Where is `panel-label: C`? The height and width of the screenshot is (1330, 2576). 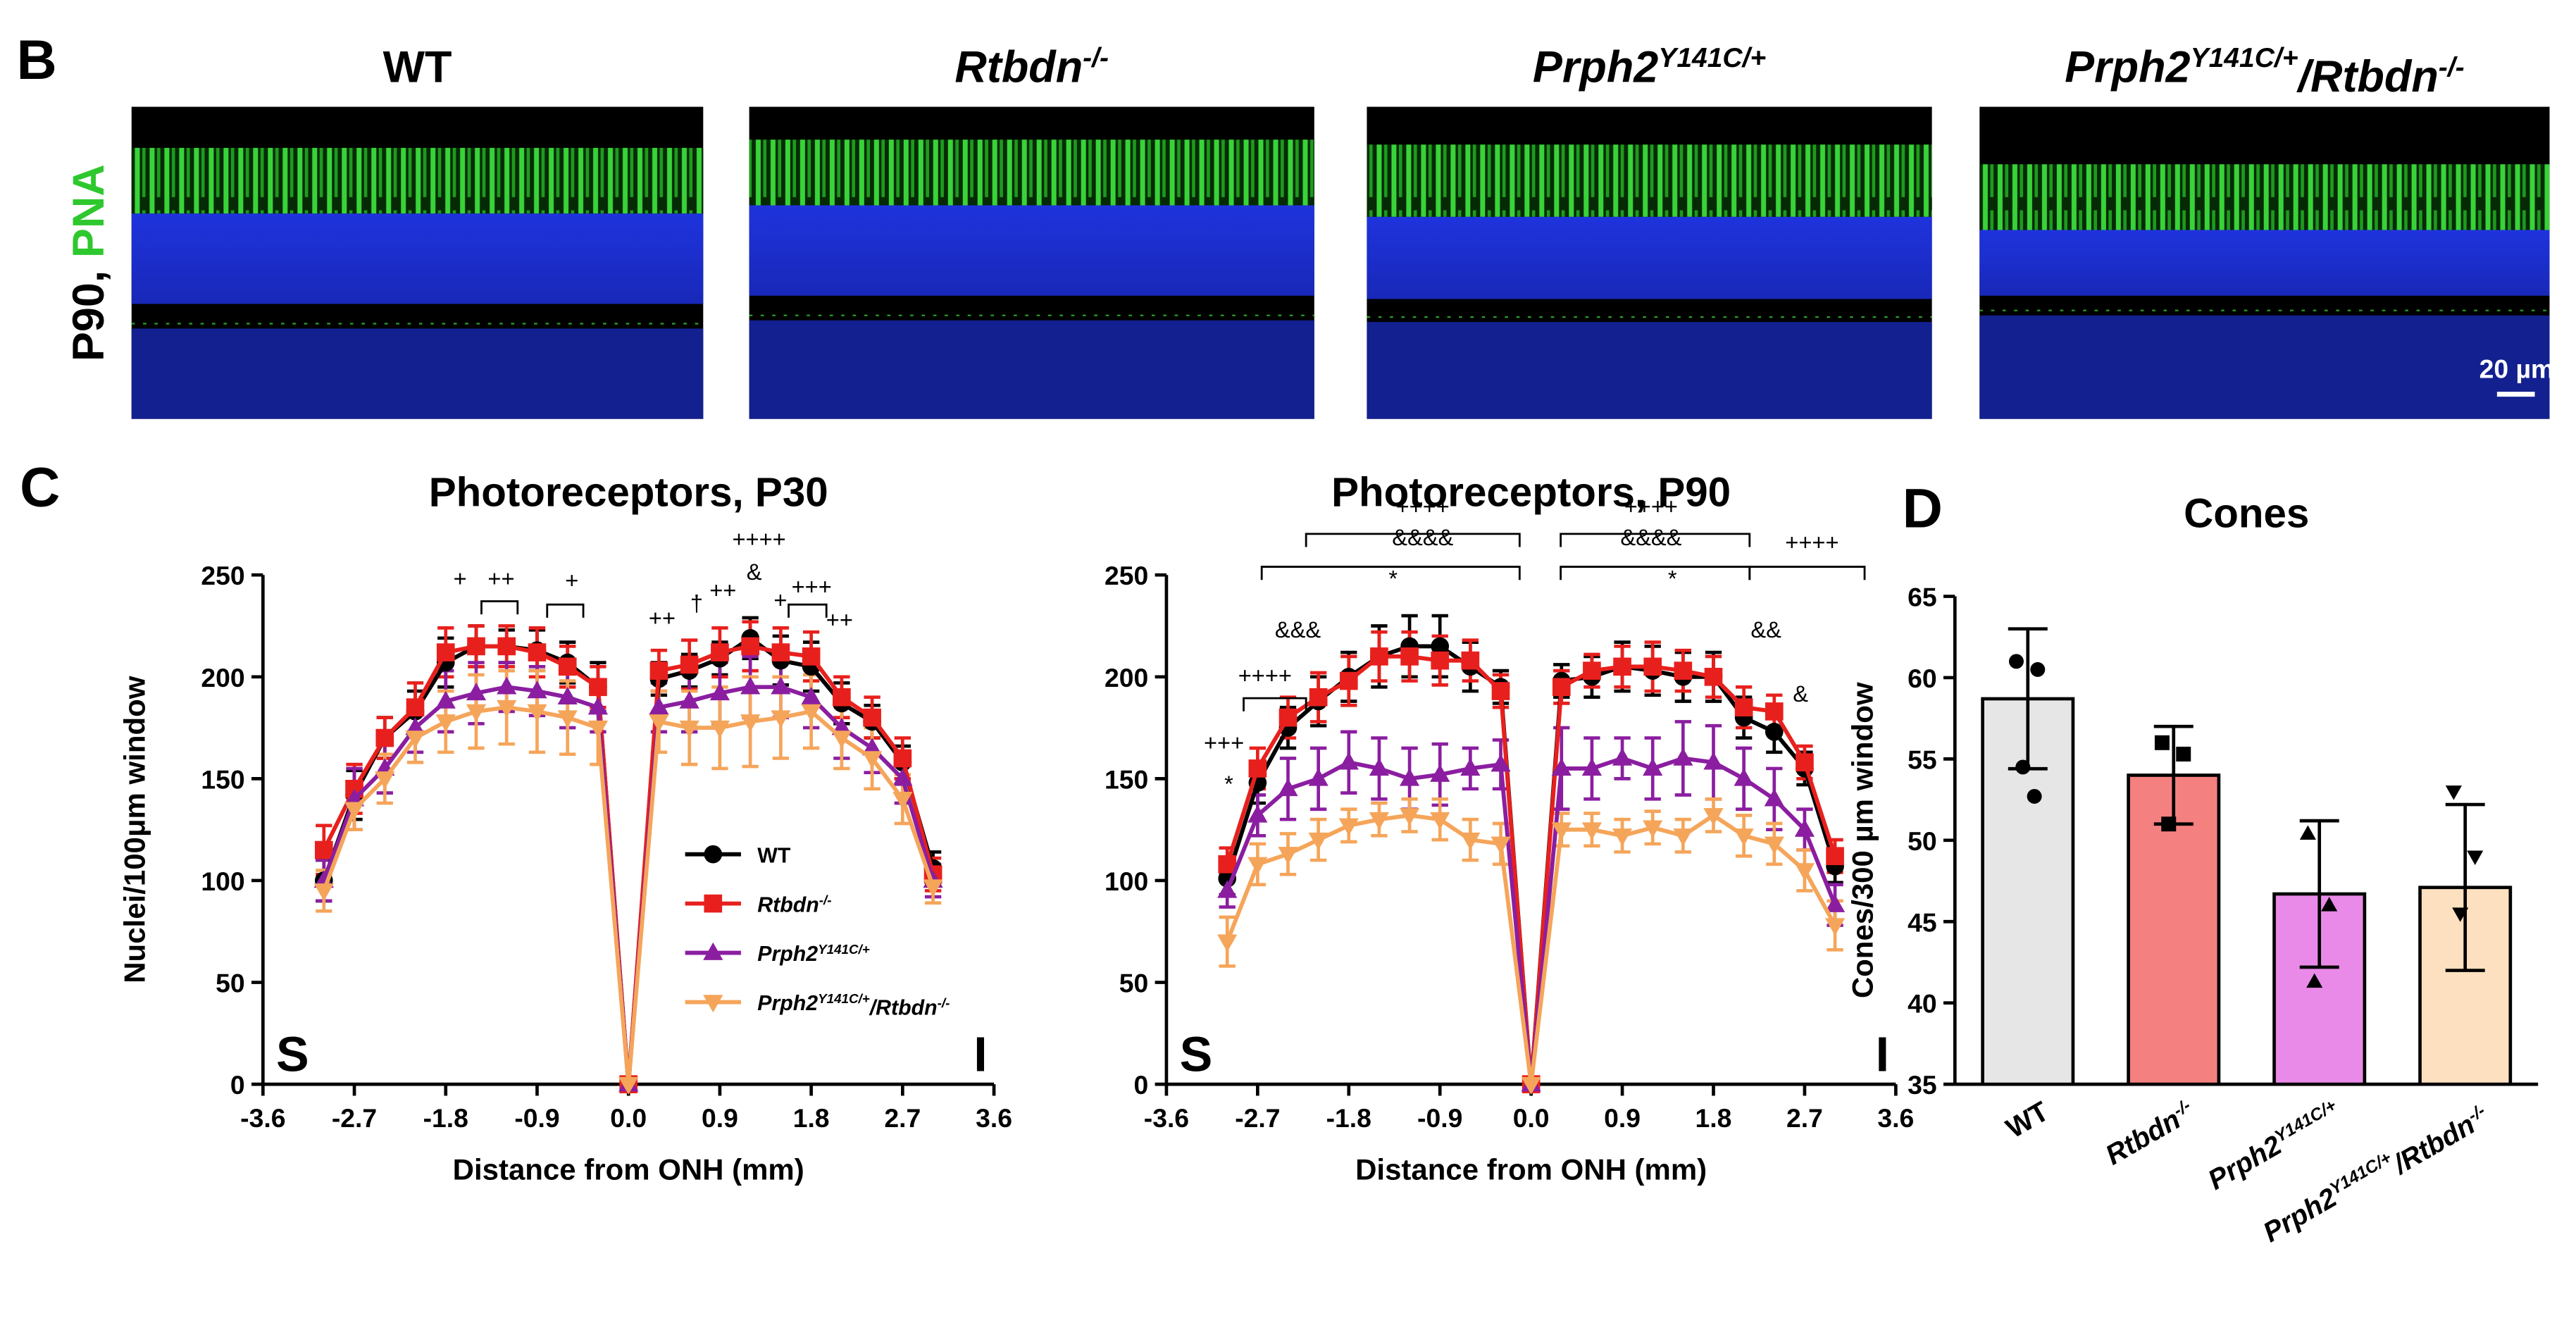 panel-label: C is located at coordinates (40, 487).